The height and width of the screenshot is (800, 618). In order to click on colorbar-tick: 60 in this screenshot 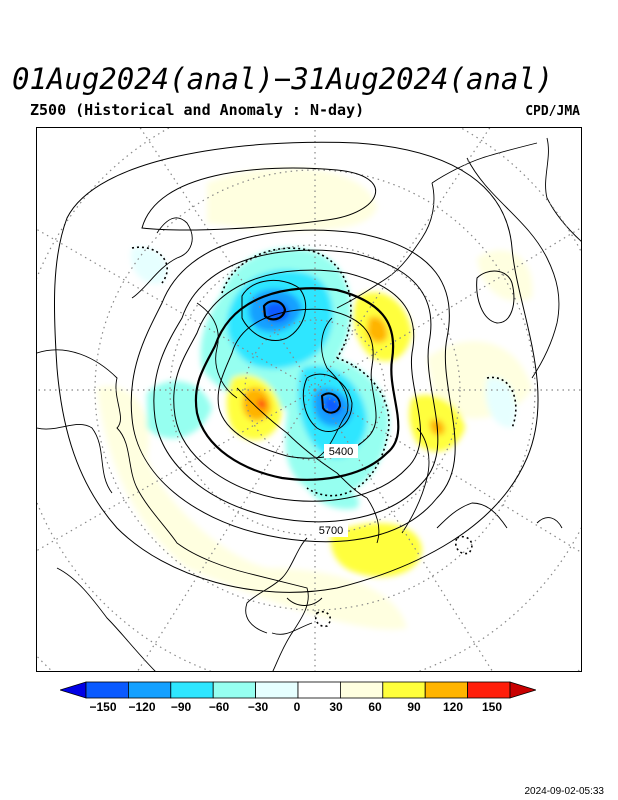, I will do `click(375, 707)`.